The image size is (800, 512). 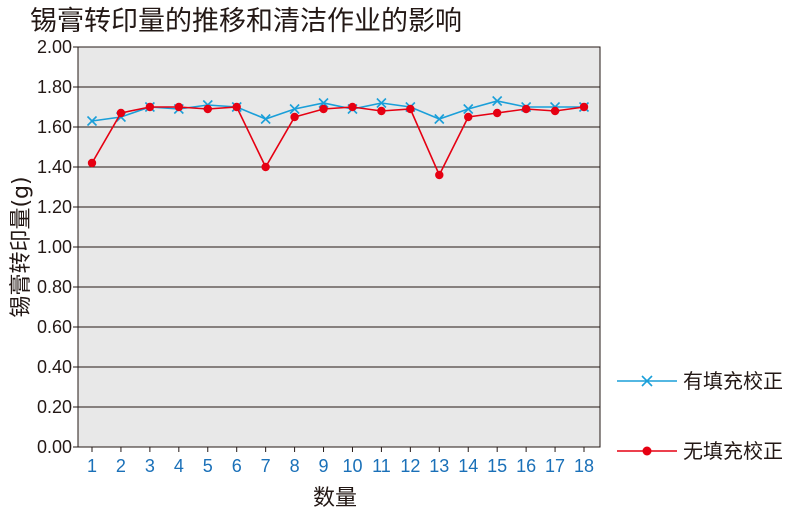 I want to click on y-axis-label: 锡膏转印量(g), so click(x=21, y=246).